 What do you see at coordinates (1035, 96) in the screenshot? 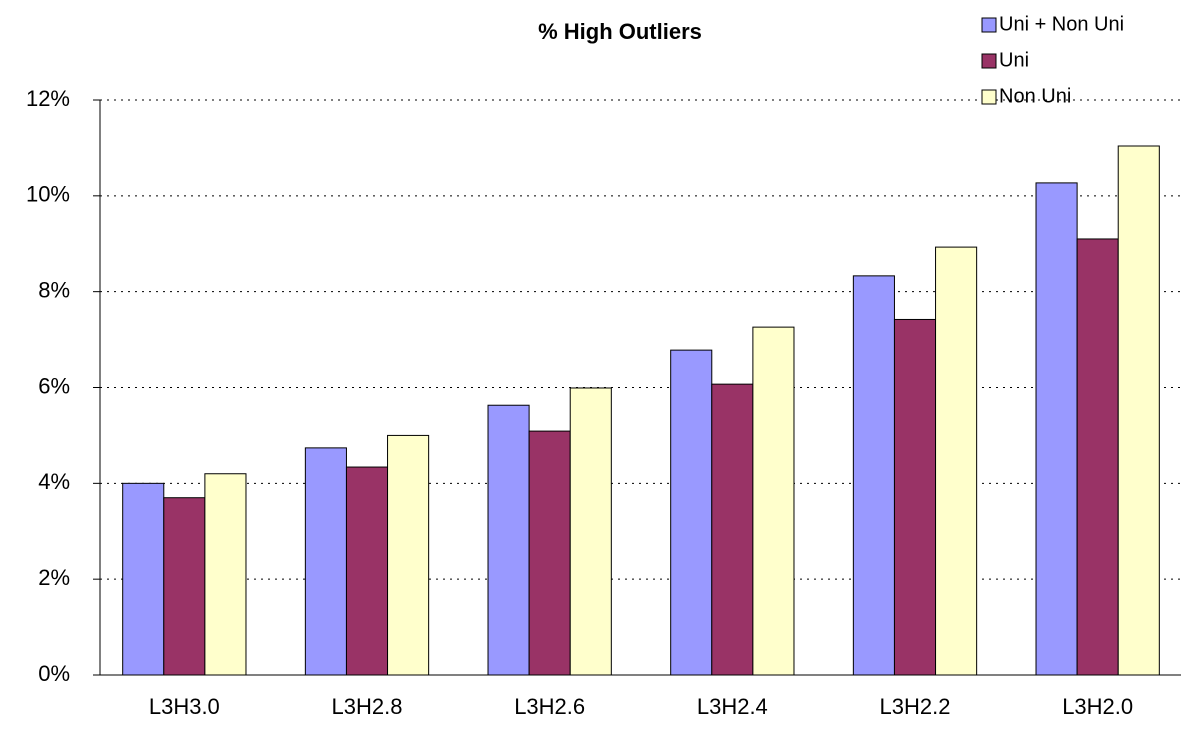
I see `legend-label: Non Uni` at bounding box center [1035, 96].